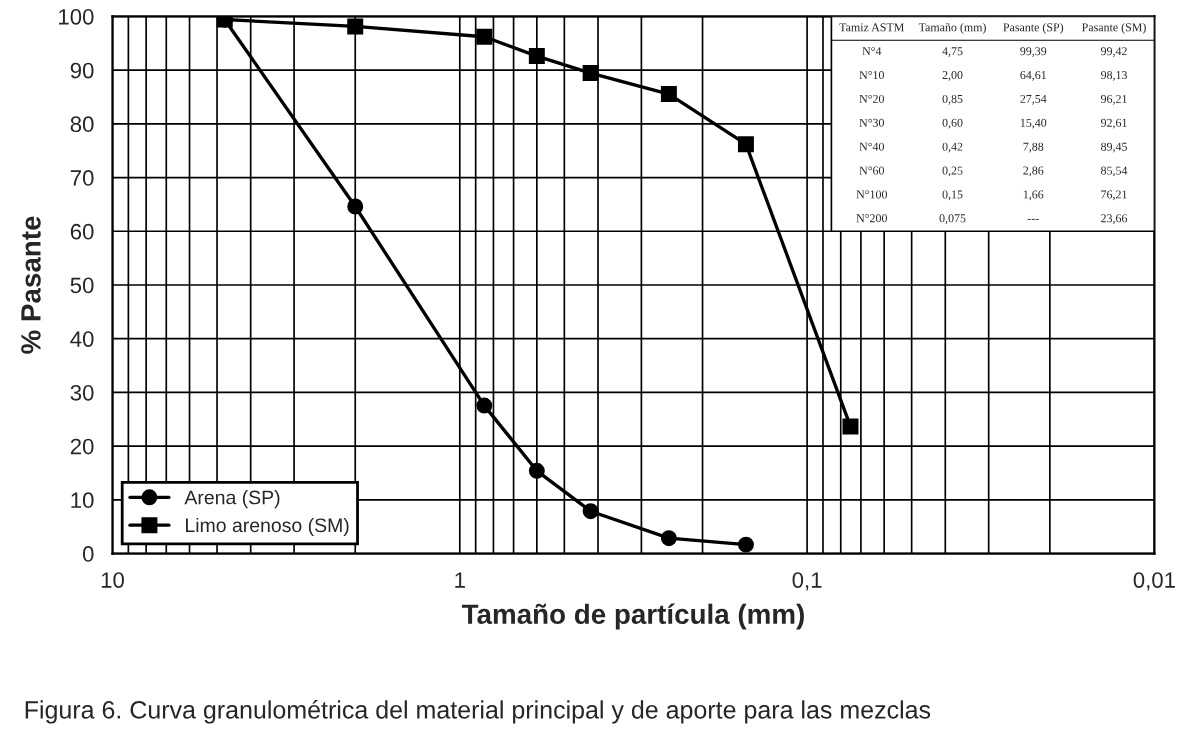 Image resolution: width=1184 pixels, height=746 pixels. What do you see at coordinates (232, 499) in the screenshot?
I see `legend-label: Arena (SP)` at bounding box center [232, 499].